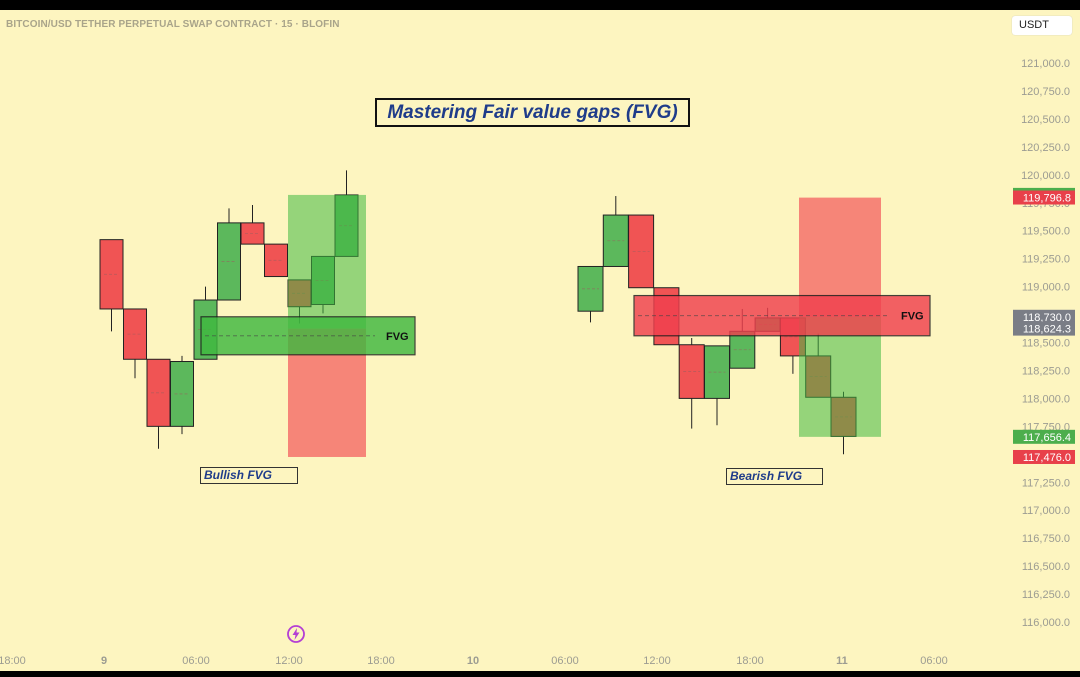  Describe the element at coordinates (1046, 399) in the screenshot. I see `y-tick-label: 118,000.0` at that location.